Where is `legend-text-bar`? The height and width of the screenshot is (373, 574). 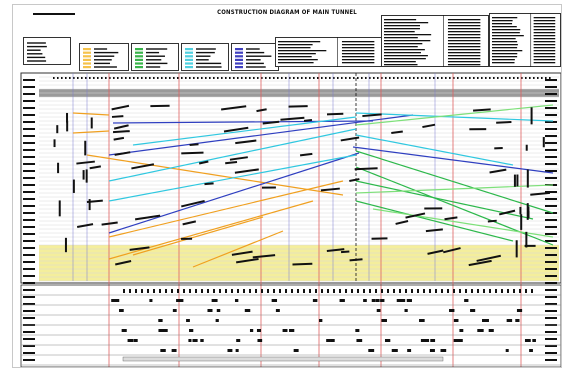 legend-text-bar is located at coordinates (209, 67).